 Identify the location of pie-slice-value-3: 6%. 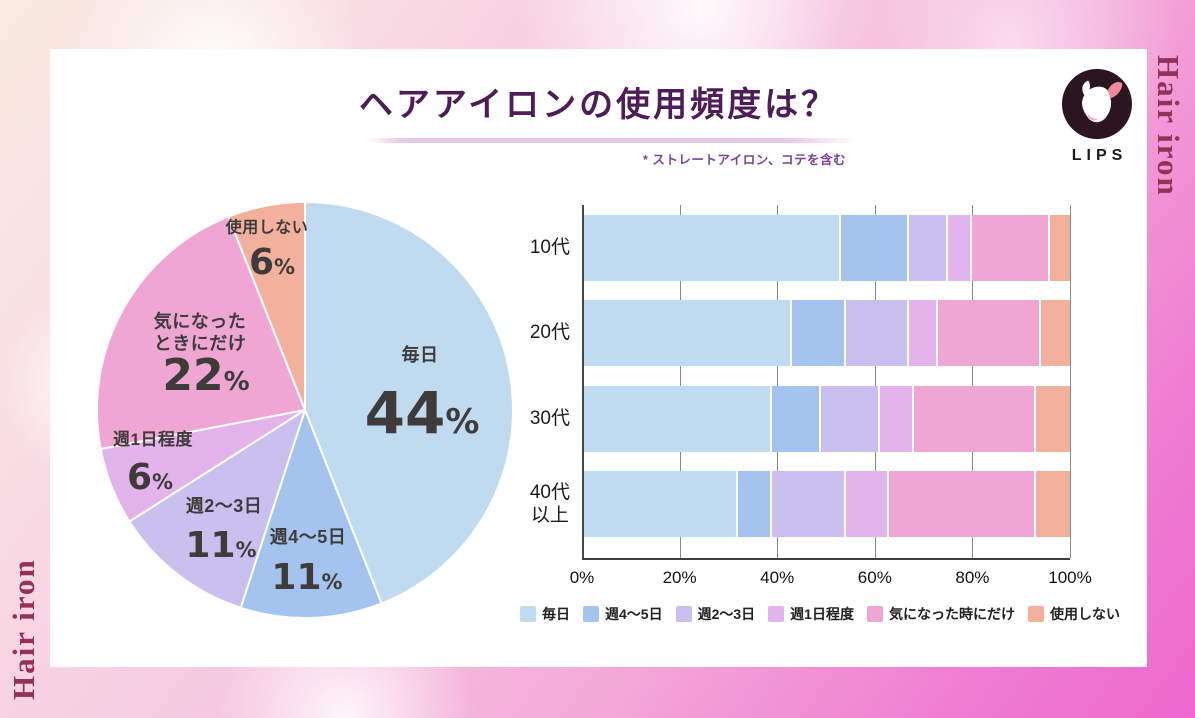
(150, 477).